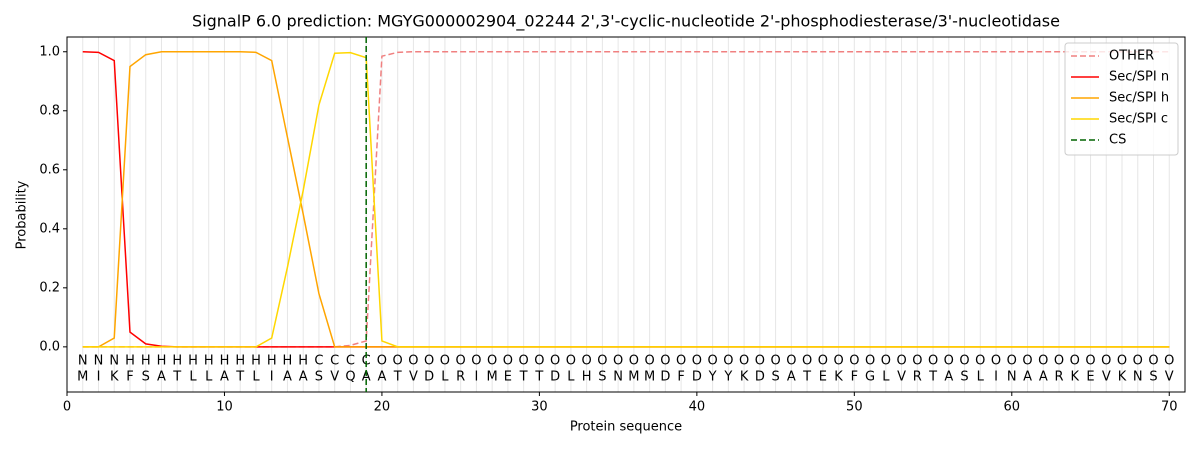 This screenshot has height=450, width=1200. Describe the element at coordinates (1131, 56) in the screenshot. I see `legend-label: OTHER` at that location.